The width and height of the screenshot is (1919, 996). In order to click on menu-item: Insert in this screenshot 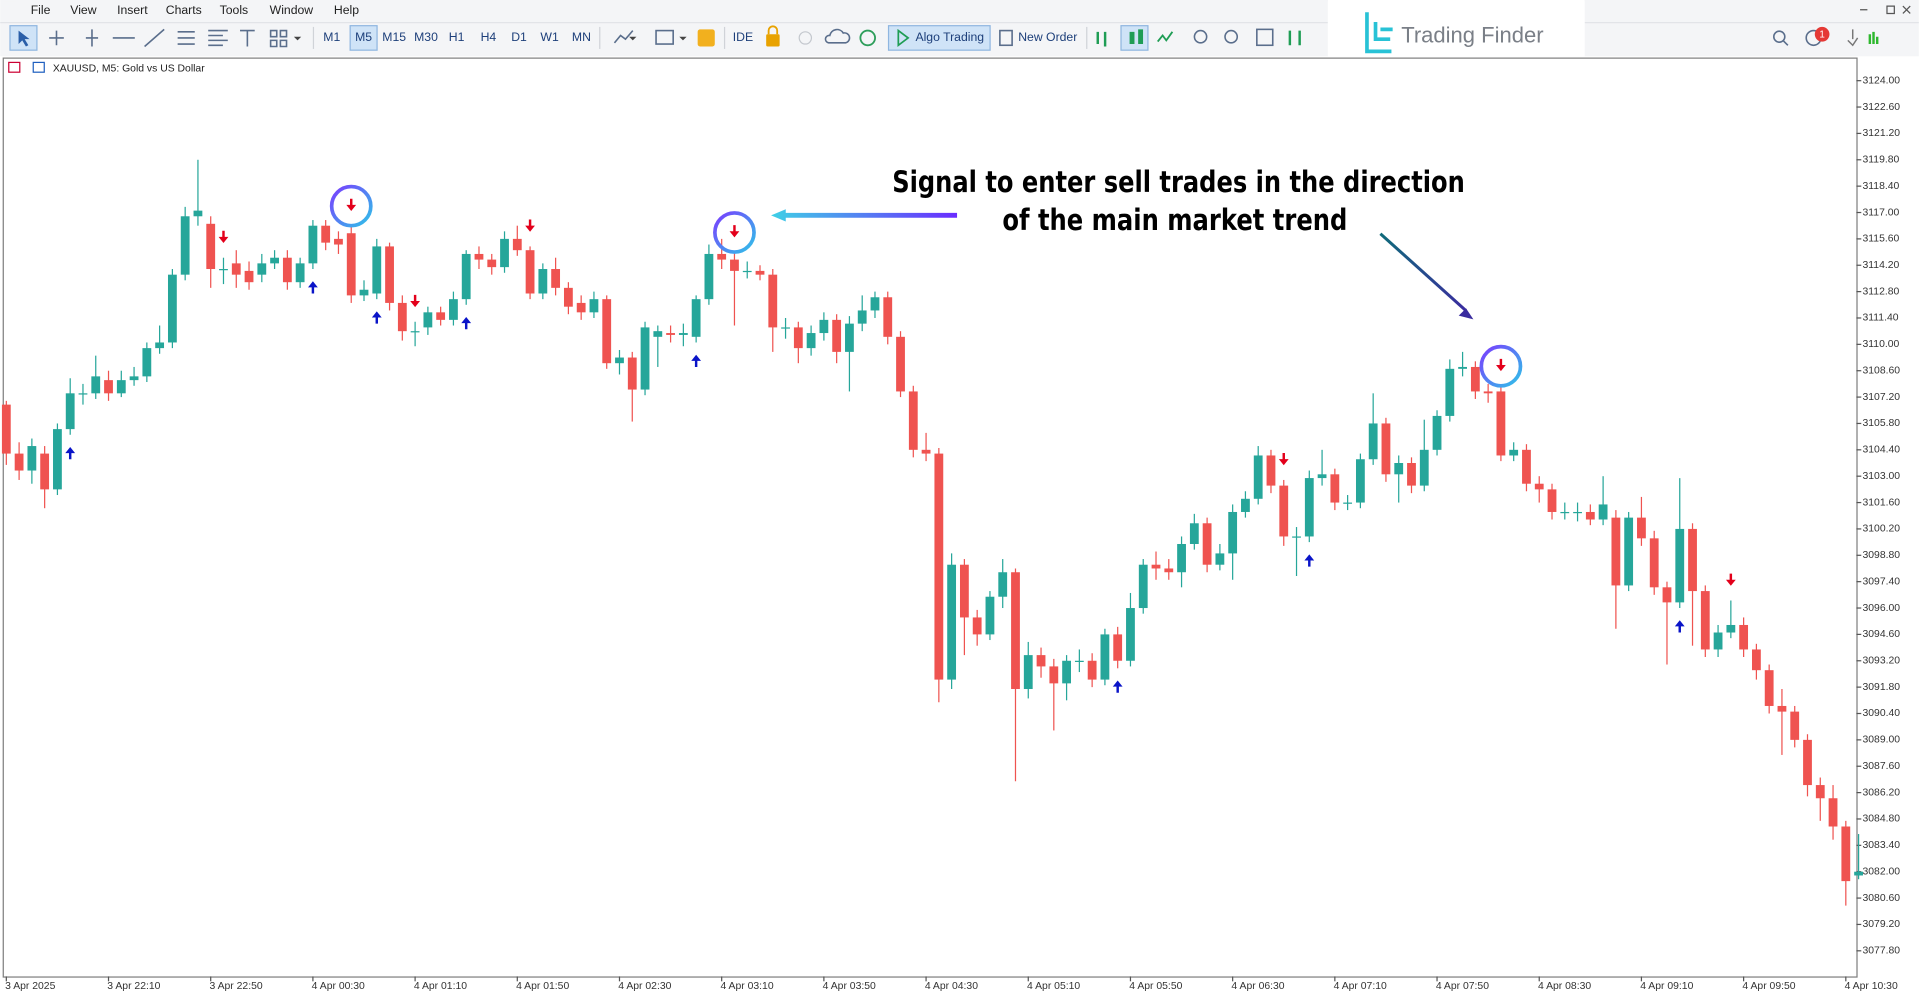, I will do `click(132, 10)`.